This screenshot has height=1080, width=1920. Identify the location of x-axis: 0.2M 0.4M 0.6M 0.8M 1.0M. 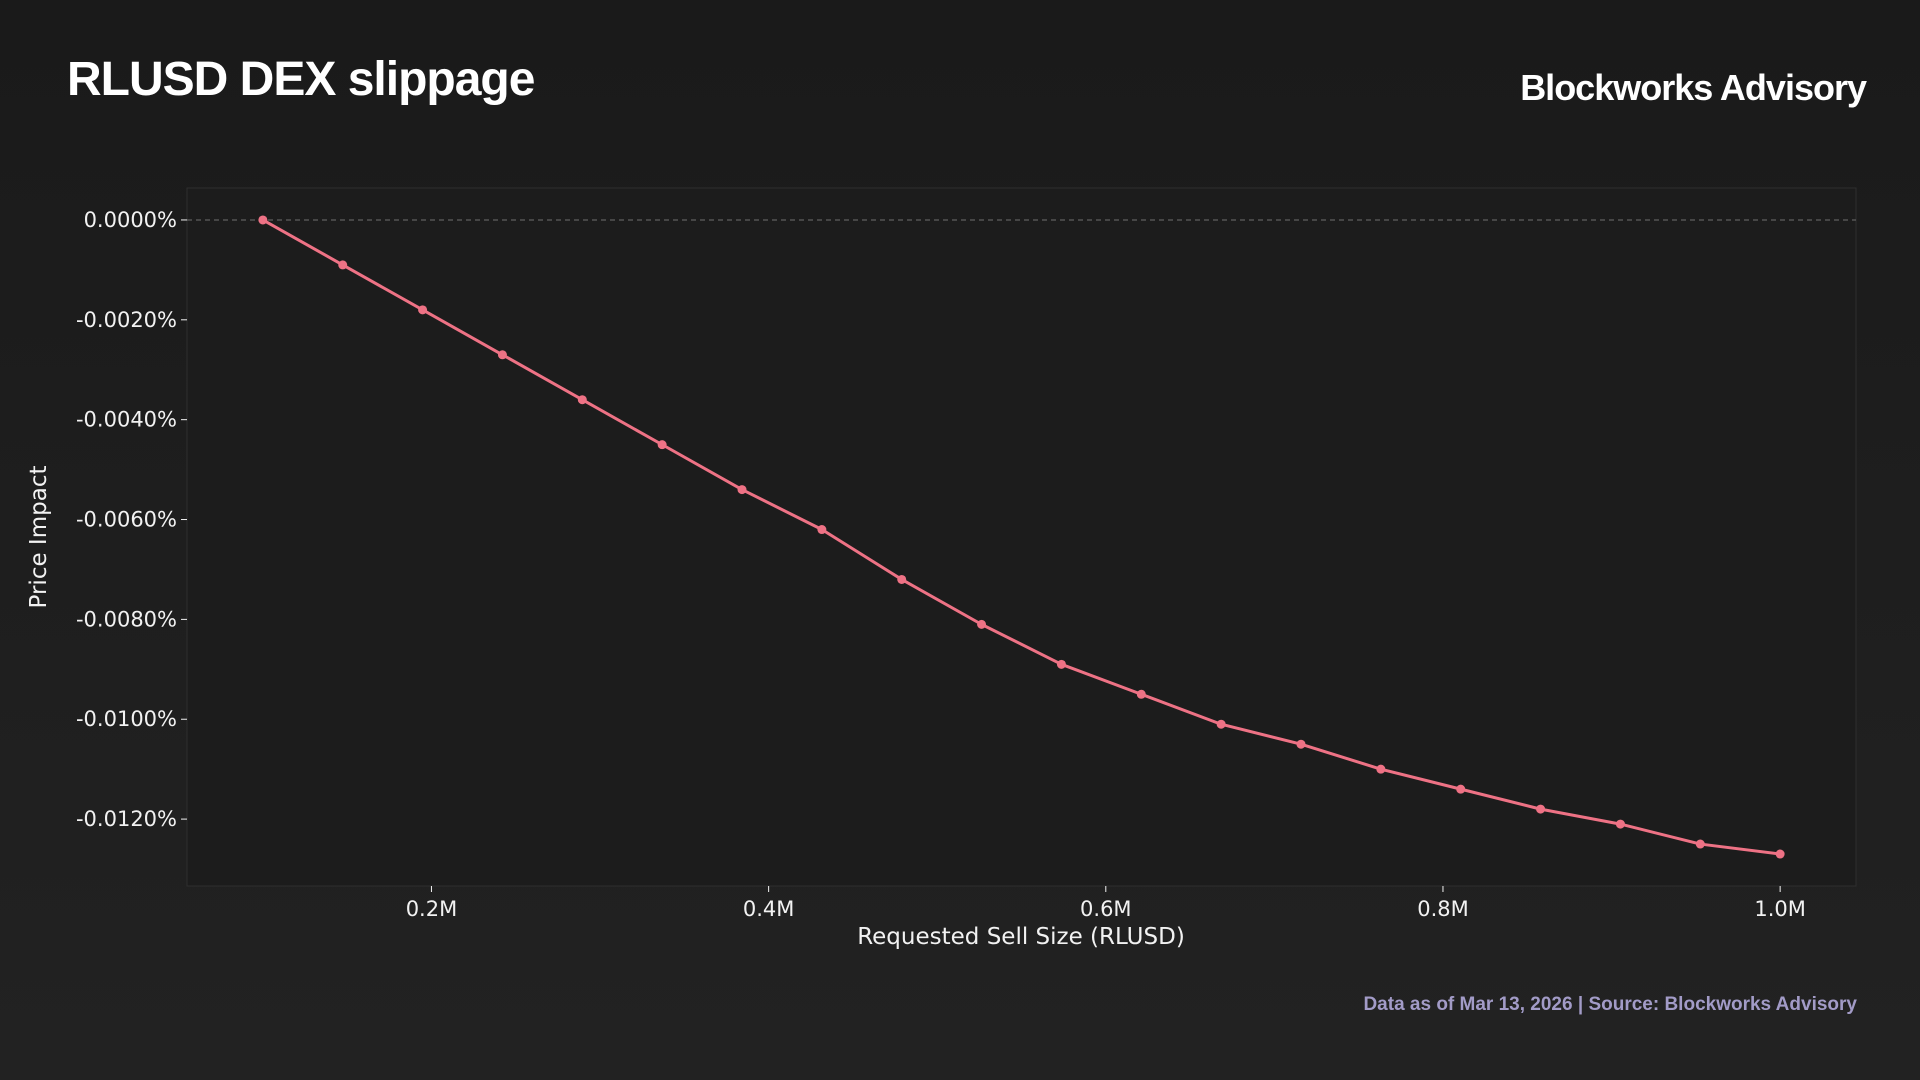
(1106, 903).